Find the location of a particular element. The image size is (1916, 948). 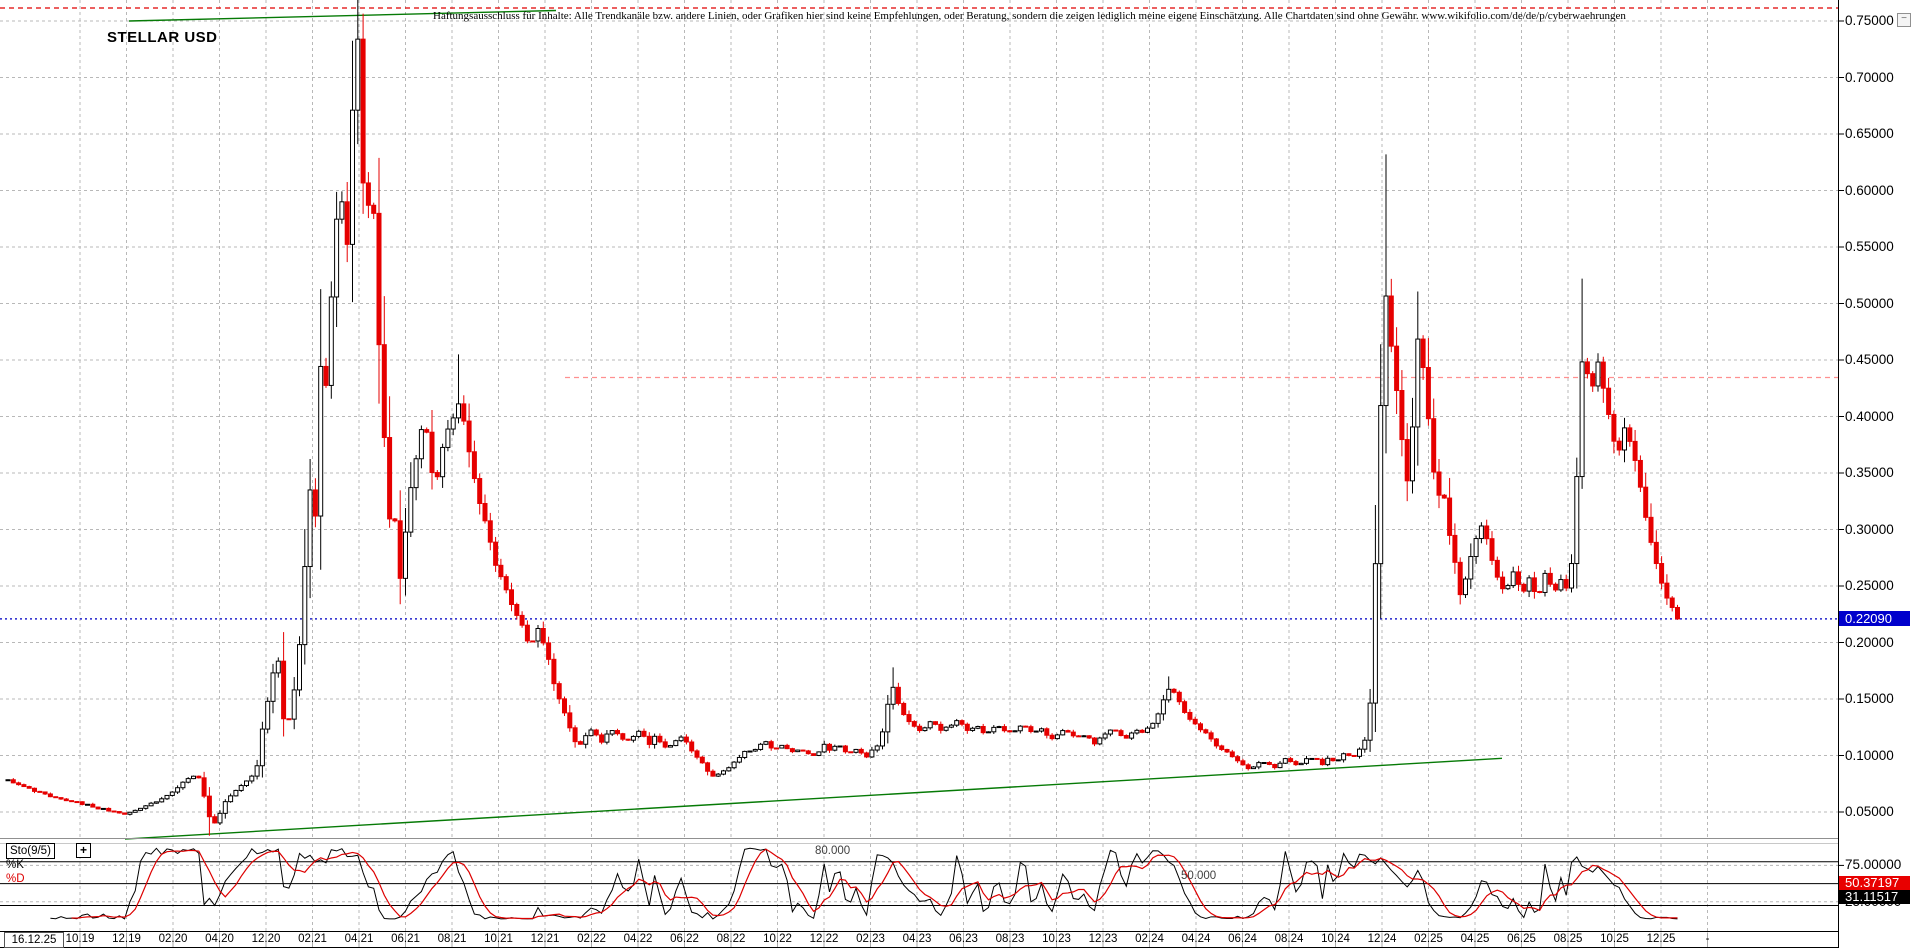

date-axis-label: 12.19 is located at coordinates (126, 939).